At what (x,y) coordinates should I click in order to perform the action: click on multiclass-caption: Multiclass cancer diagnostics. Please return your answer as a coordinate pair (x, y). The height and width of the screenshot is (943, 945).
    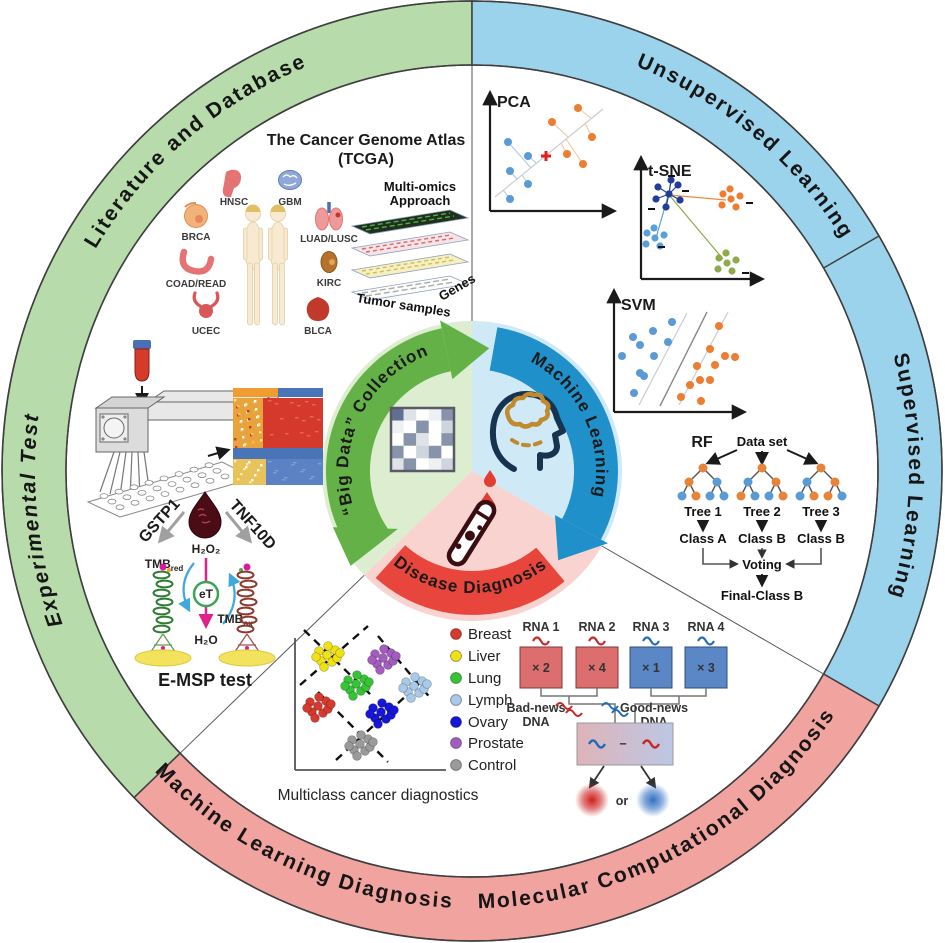
    Looking at the image, I should click on (378, 795).